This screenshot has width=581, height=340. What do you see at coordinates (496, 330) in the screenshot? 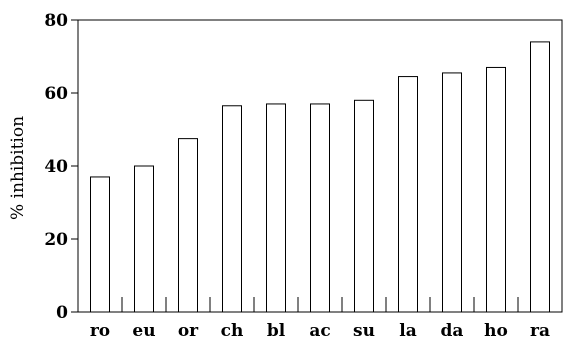
I see `x-tick-label: ho` at bounding box center [496, 330].